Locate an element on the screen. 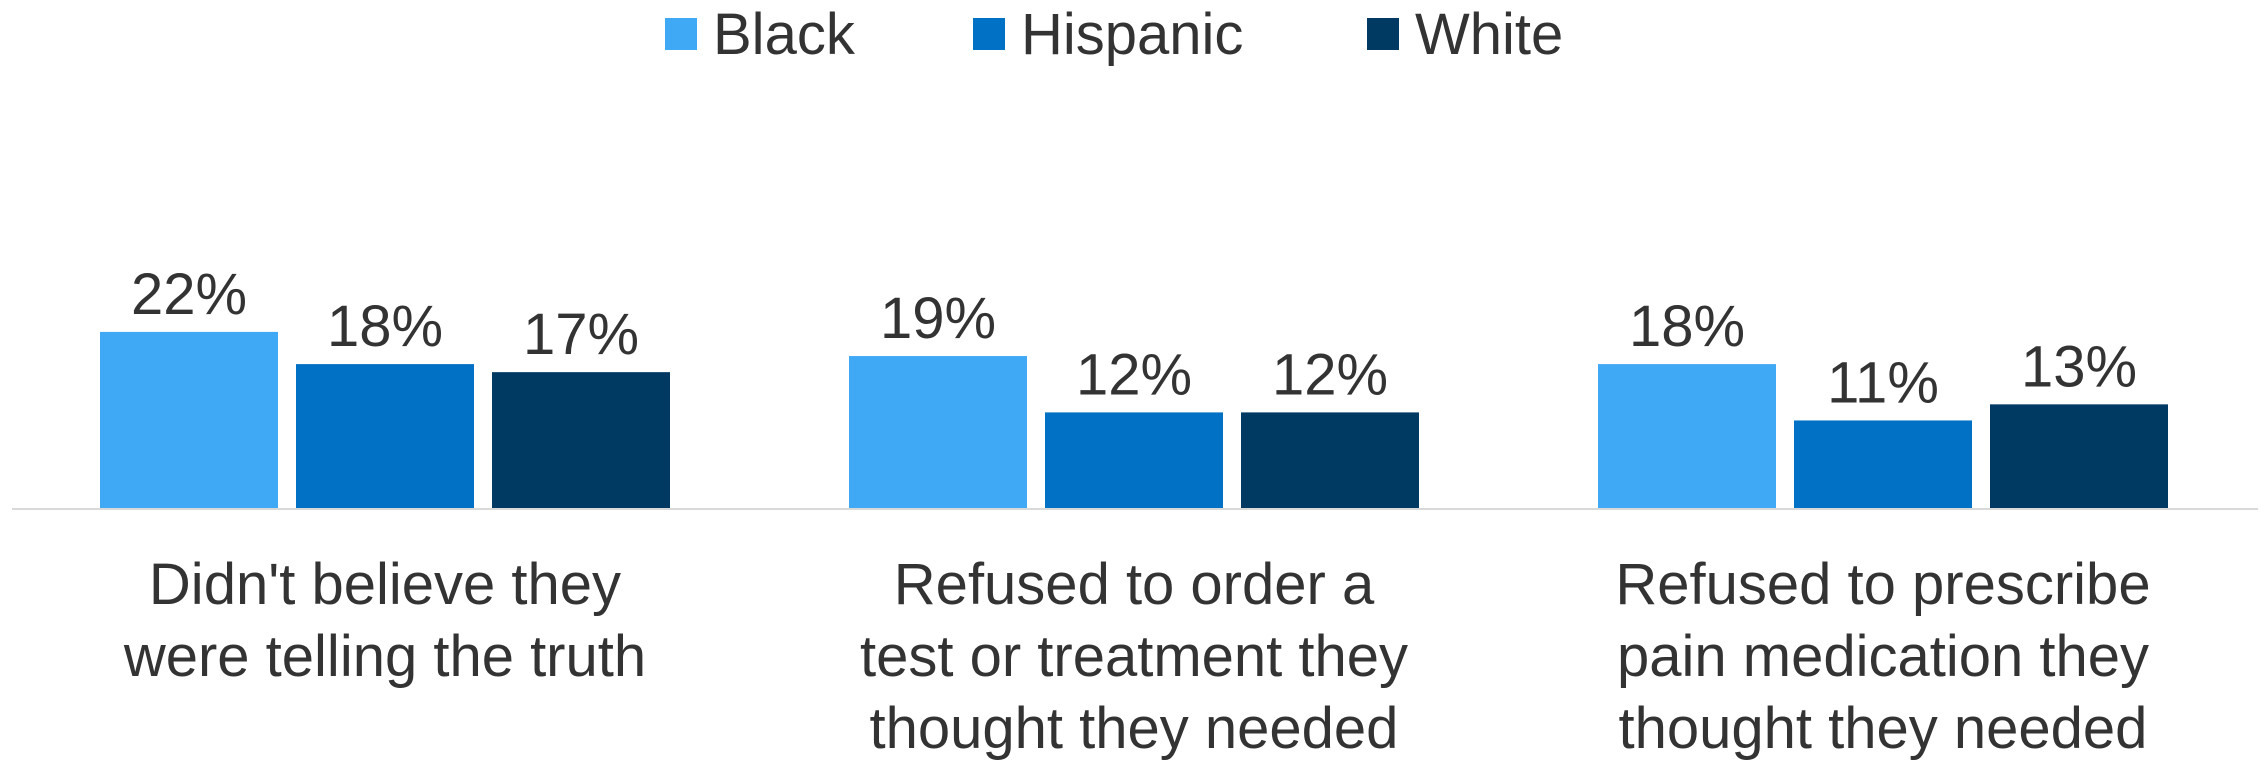 The width and height of the screenshot is (2264, 766). category-label-line: Refused to prescribe is located at coordinates (1882, 584).